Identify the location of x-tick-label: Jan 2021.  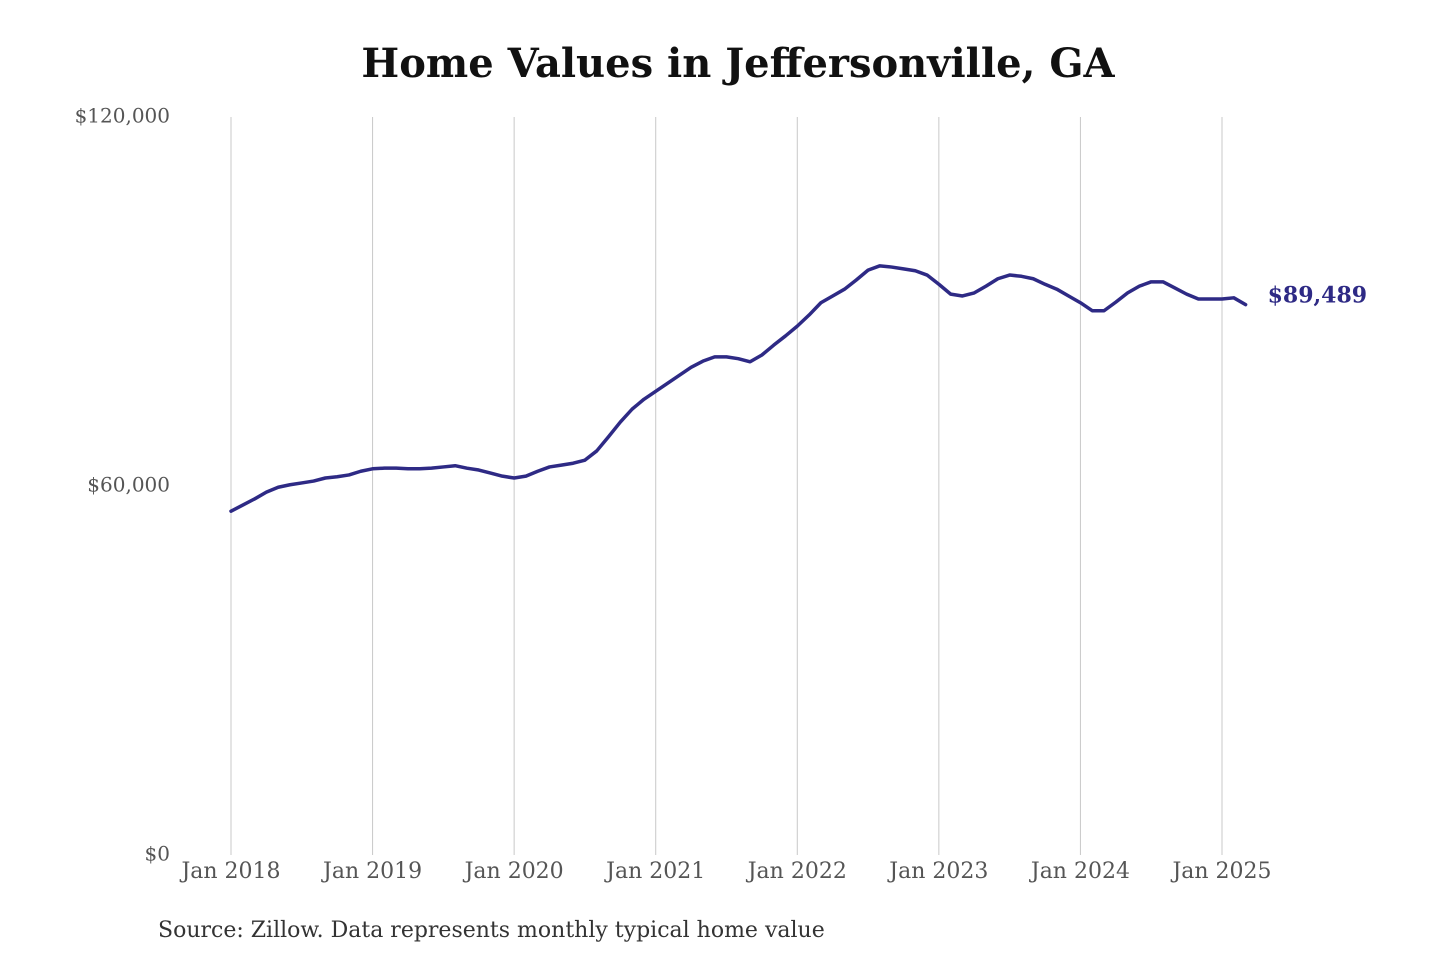
(654, 871).